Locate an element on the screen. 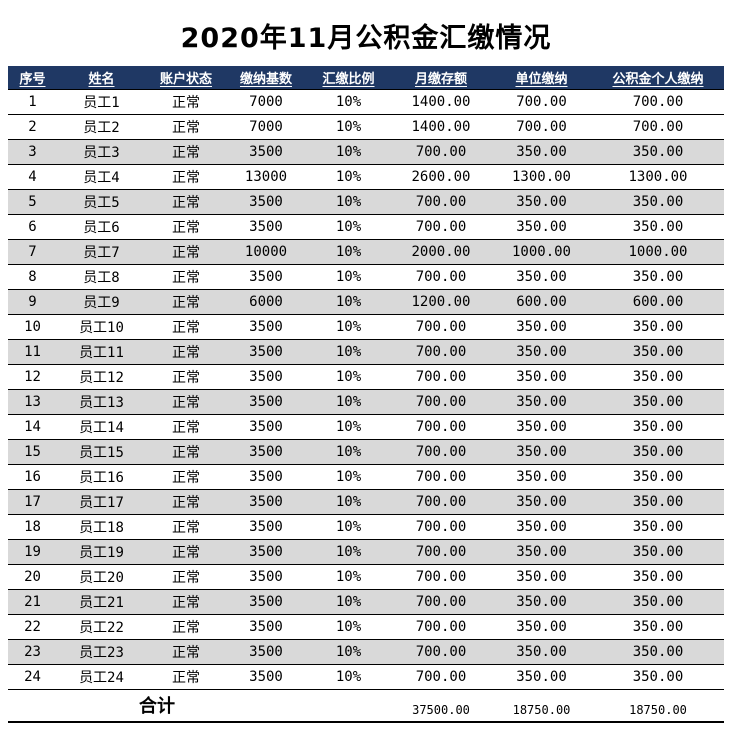 The width and height of the screenshot is (732, 747). table-row: 2 员工2 正常 7000 10% 1400.00 700.00 700.00 is located at coordinates (366, 127).